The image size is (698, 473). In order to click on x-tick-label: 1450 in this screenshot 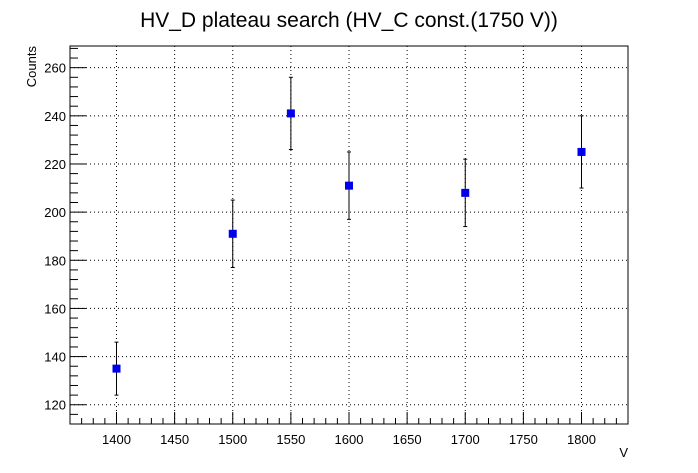, I will do `click(174, 439)`.